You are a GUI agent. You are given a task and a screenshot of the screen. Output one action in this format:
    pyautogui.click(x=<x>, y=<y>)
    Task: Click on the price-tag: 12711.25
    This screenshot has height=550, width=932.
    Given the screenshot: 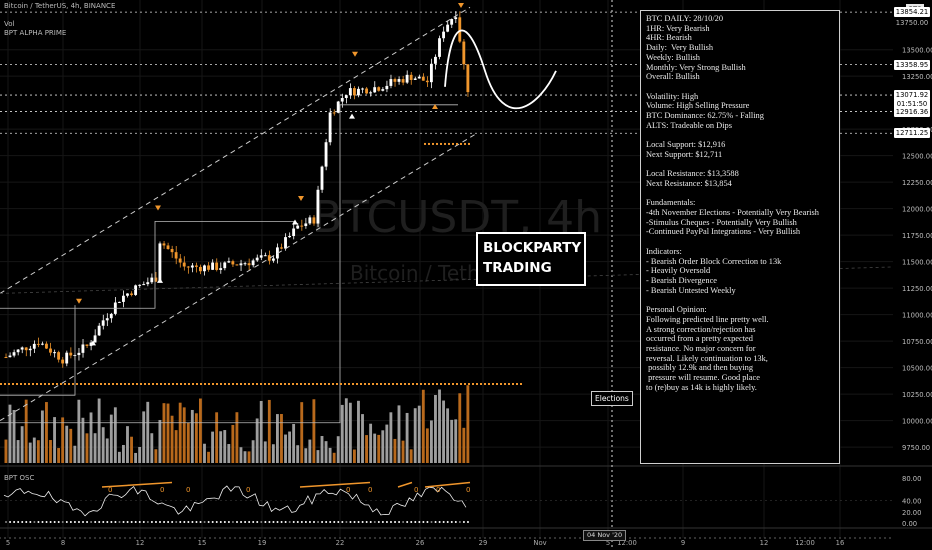 What is the action you would take?
    pyautogui.click(x=912, y=133)
    